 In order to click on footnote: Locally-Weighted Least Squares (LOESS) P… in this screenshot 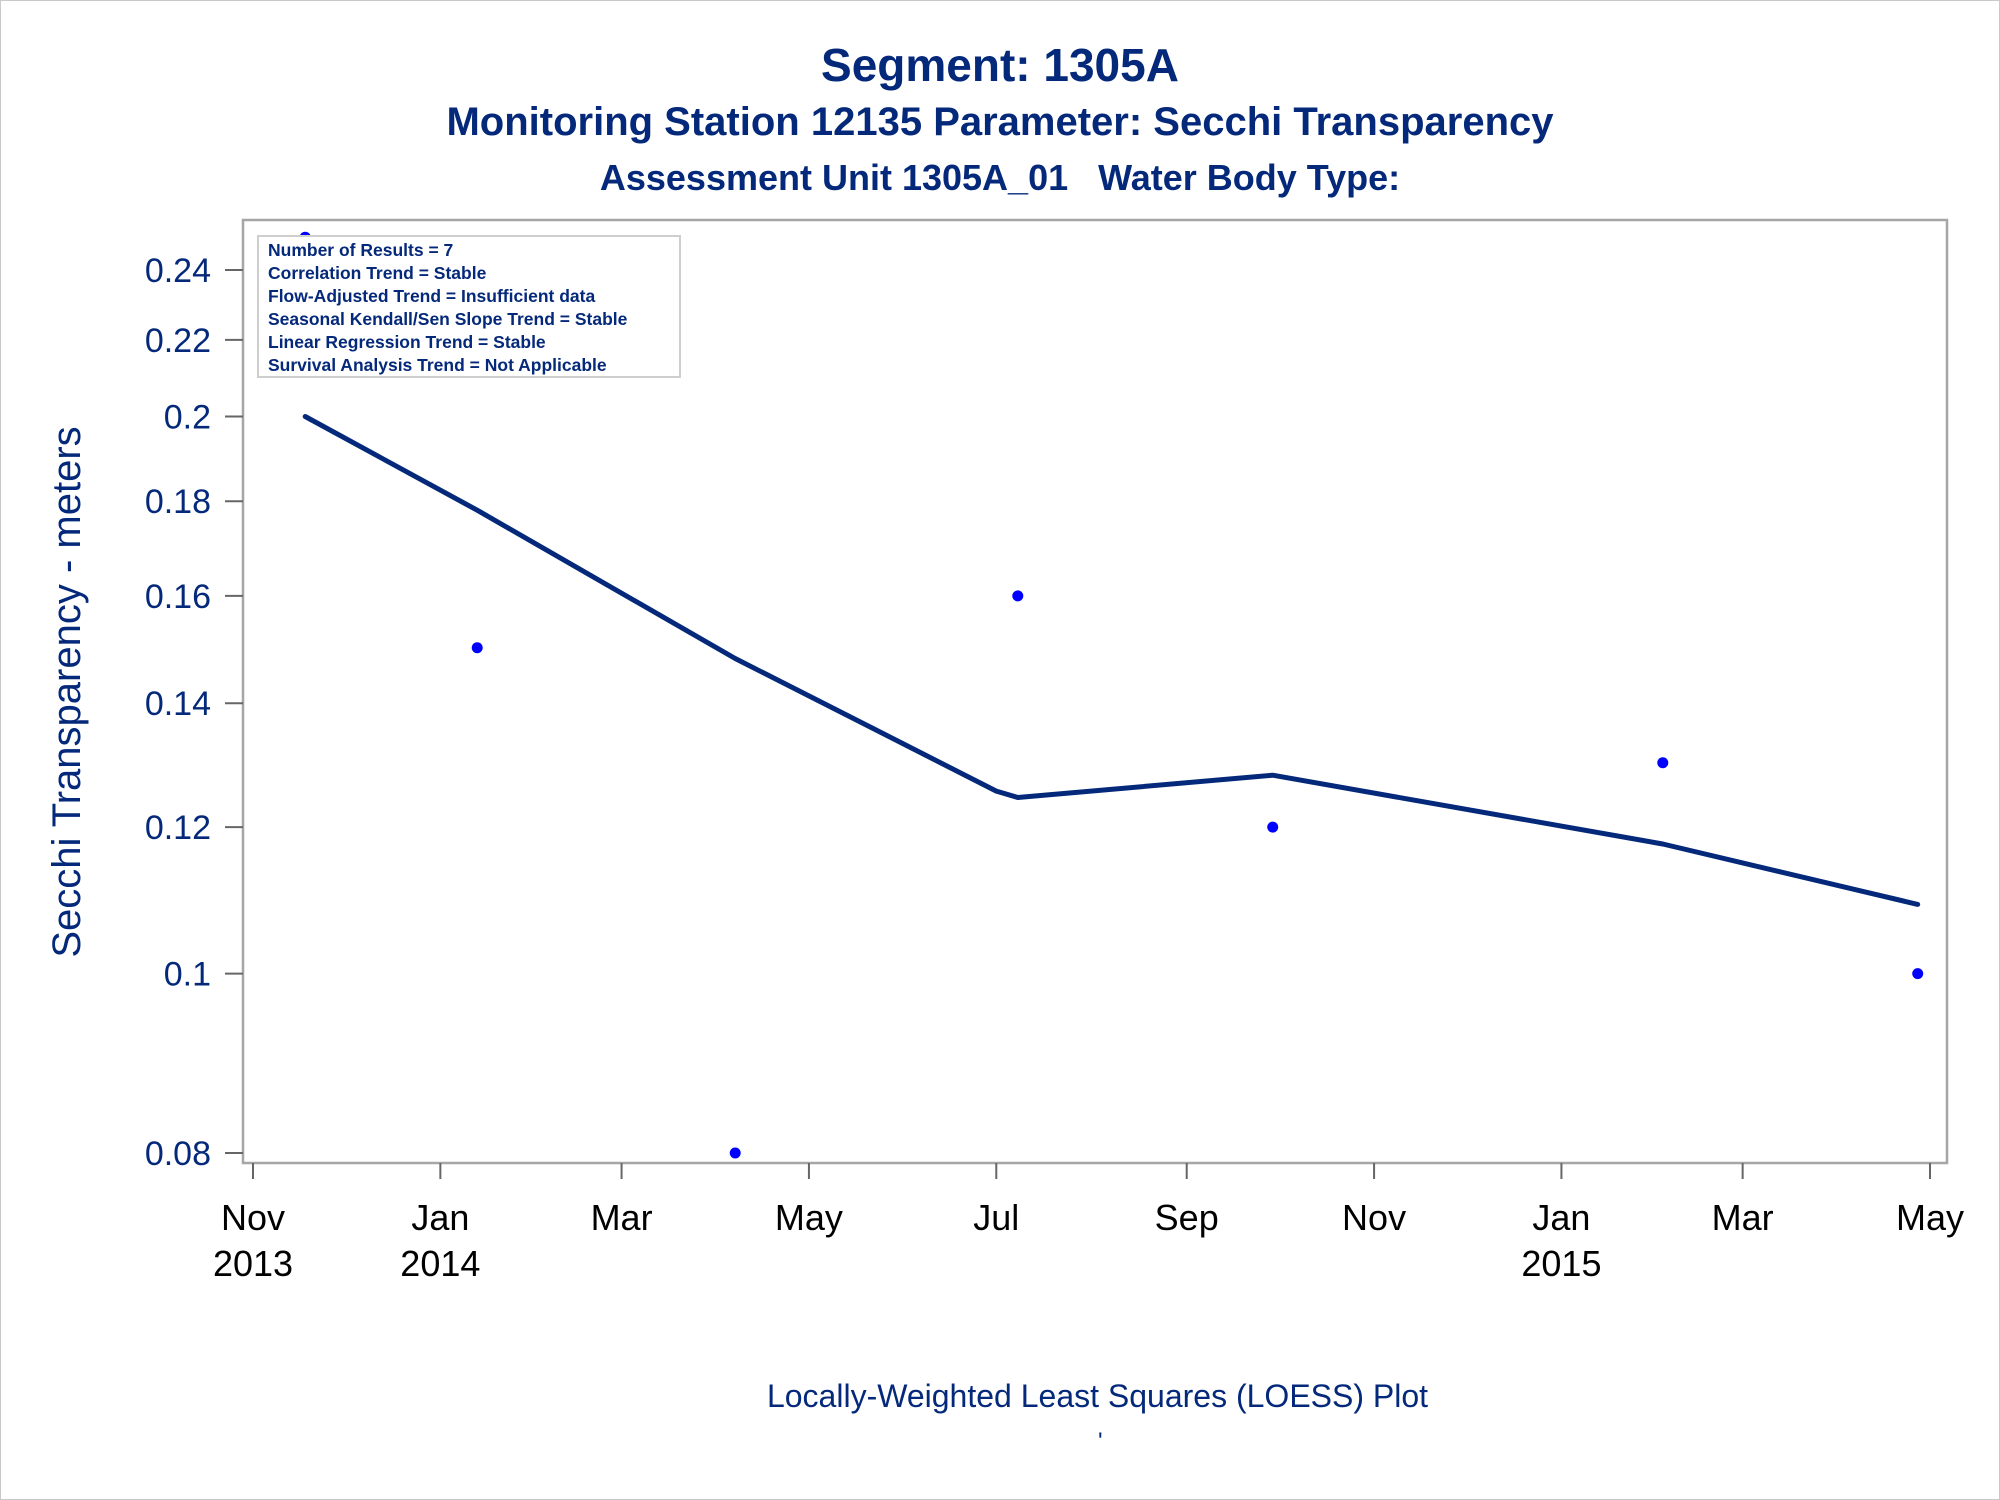, I will do `click(1097, 1396)`.